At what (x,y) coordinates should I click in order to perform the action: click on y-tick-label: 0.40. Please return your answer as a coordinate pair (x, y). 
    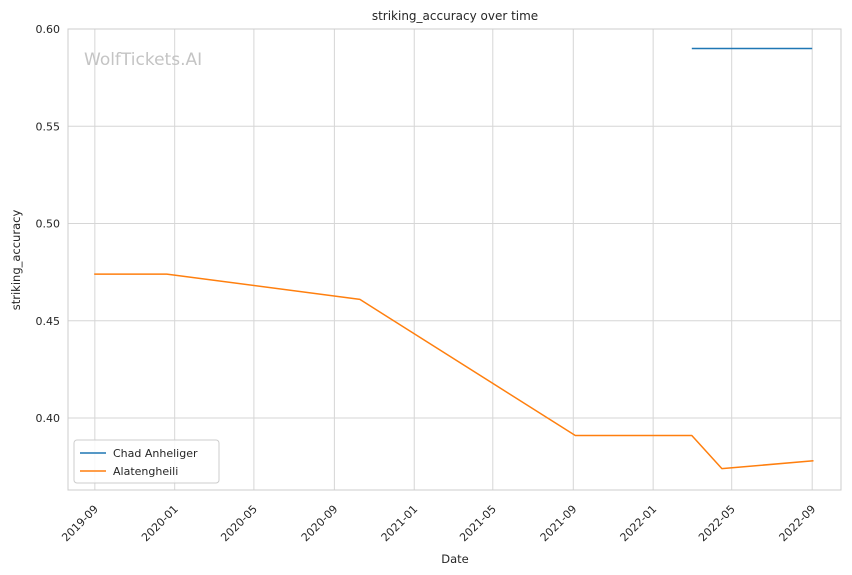
    Looking at the image, I should click on (48, 418).